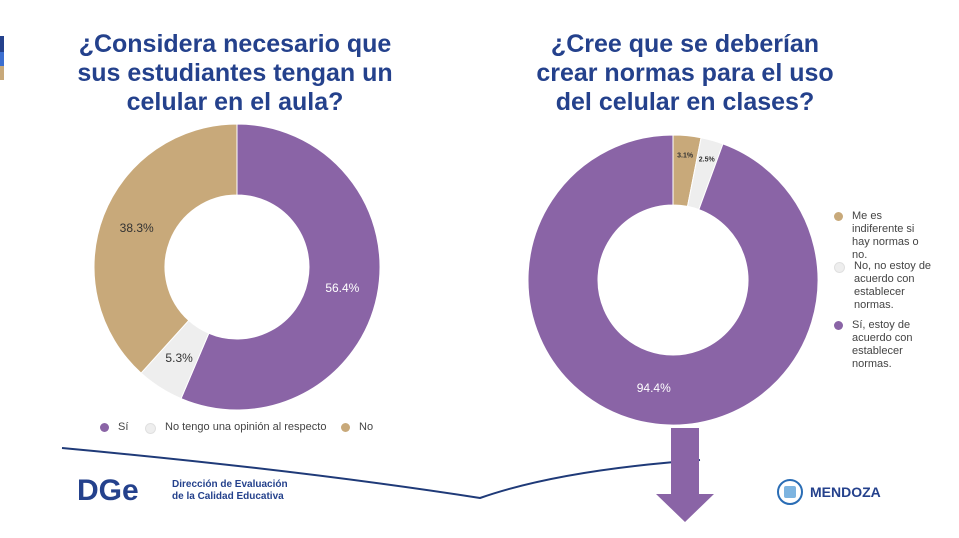 The height and width of the screenshot is (538, 959). I want to click on legend-item: Sí, so click(114, 427).